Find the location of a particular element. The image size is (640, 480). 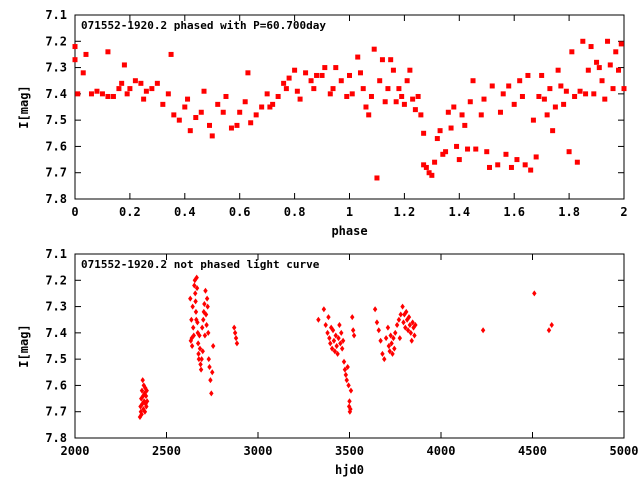

y-tick-label: 7.2 is located at coordinates (56, 280).